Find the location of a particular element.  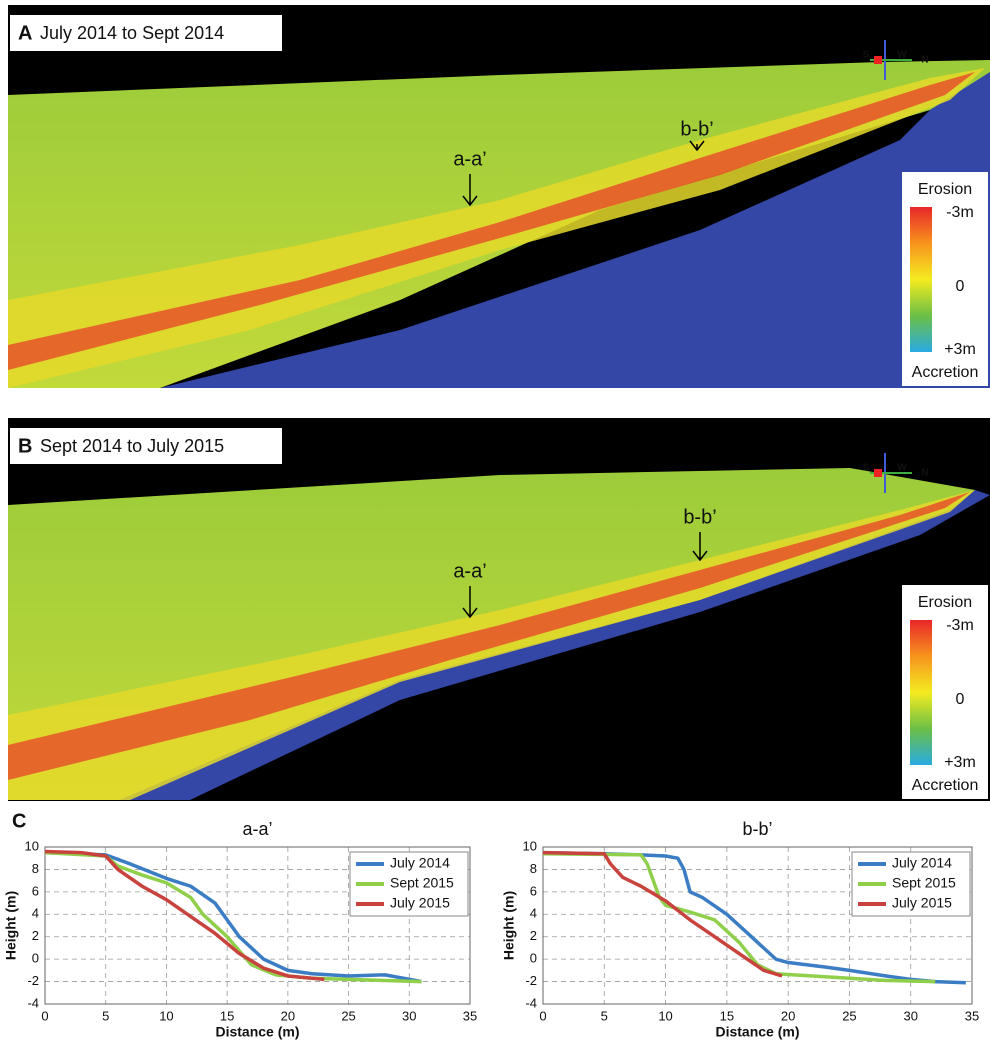

panel-letter: B is located at coordinates (25, 446).